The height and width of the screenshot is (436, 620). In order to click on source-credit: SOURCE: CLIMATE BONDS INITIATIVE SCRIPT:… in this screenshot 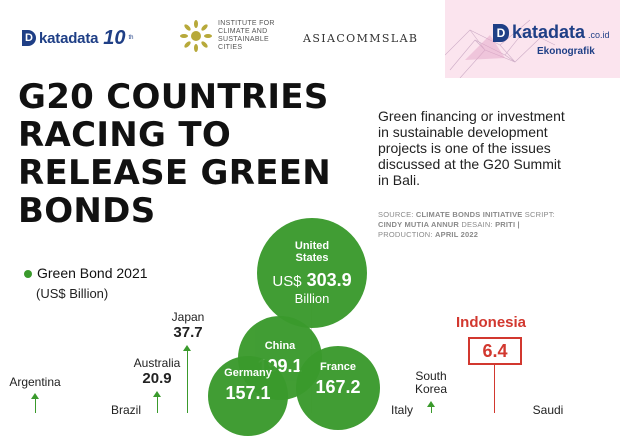, I will do `click(466, 224)`.